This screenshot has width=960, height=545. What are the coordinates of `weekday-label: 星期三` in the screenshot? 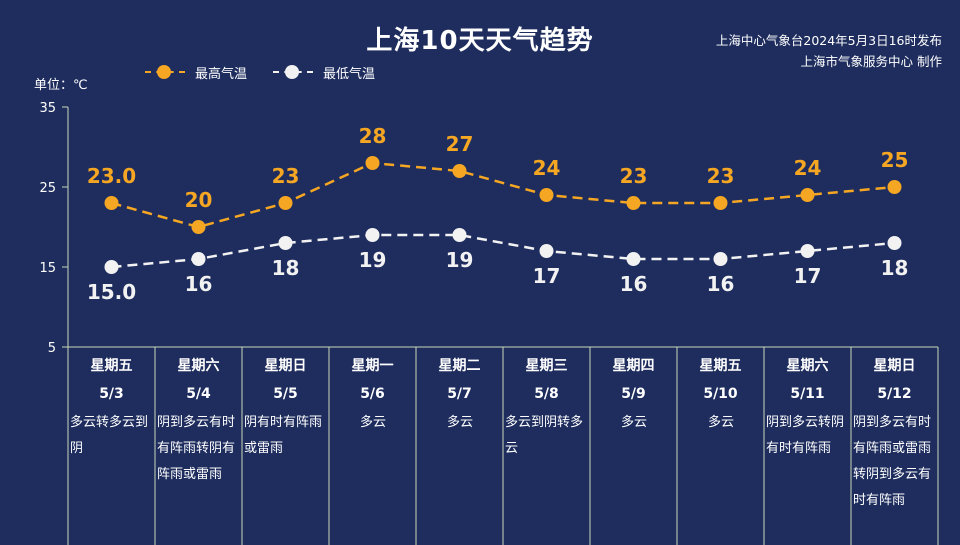 It's located at (546, 366).